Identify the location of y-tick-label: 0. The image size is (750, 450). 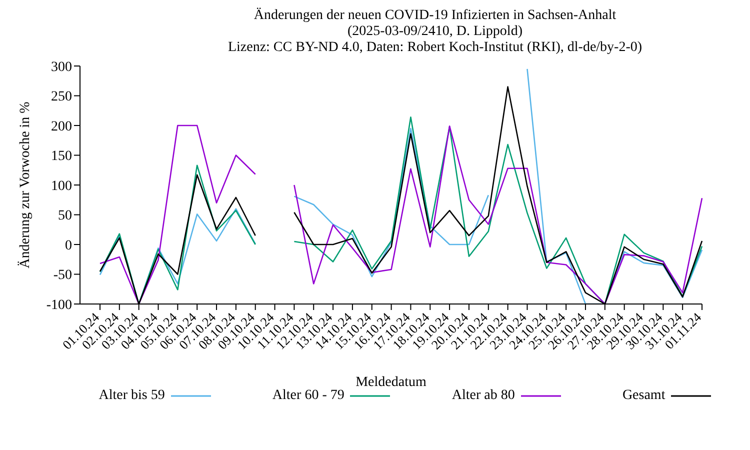
(68, 246).